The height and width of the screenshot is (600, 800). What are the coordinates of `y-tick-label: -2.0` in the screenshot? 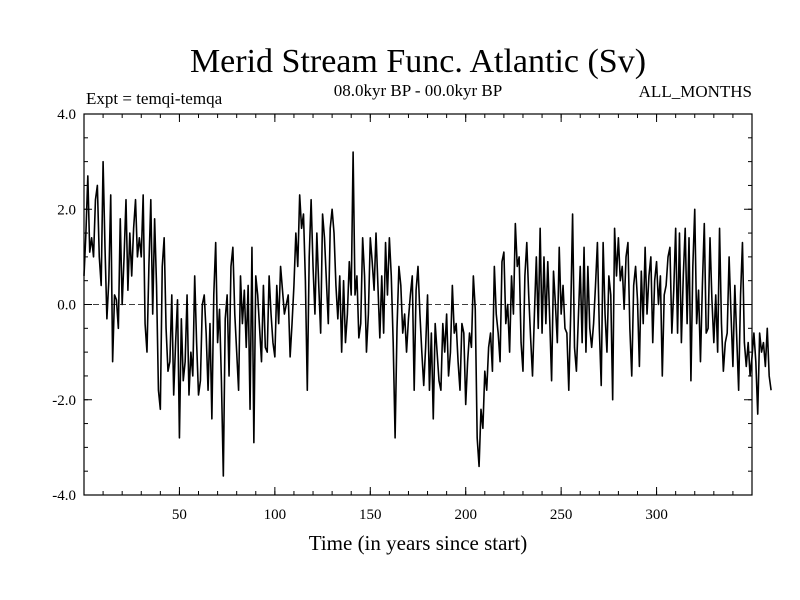 It's located at (64, 401).